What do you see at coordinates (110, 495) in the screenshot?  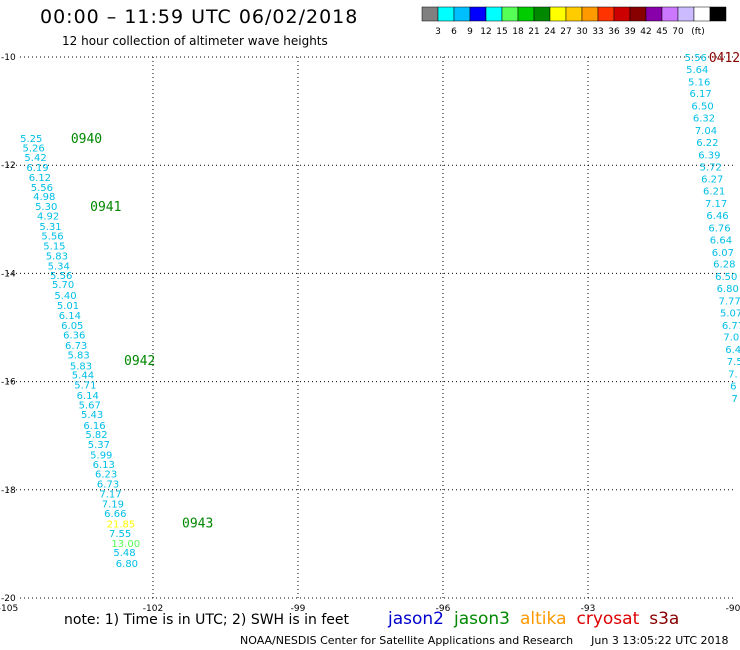 I see `swh-value: 7.17` at bounding box center [110, 495].